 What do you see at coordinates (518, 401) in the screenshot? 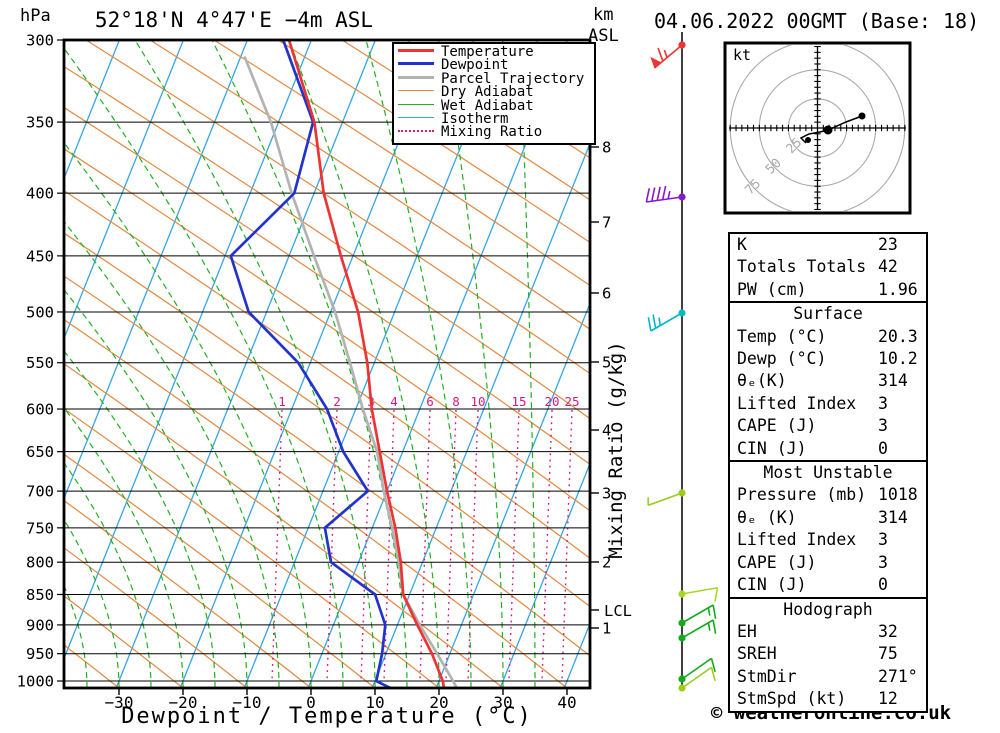
I see `mixing-ratio-label: 15` at bounding box center [518, 401].